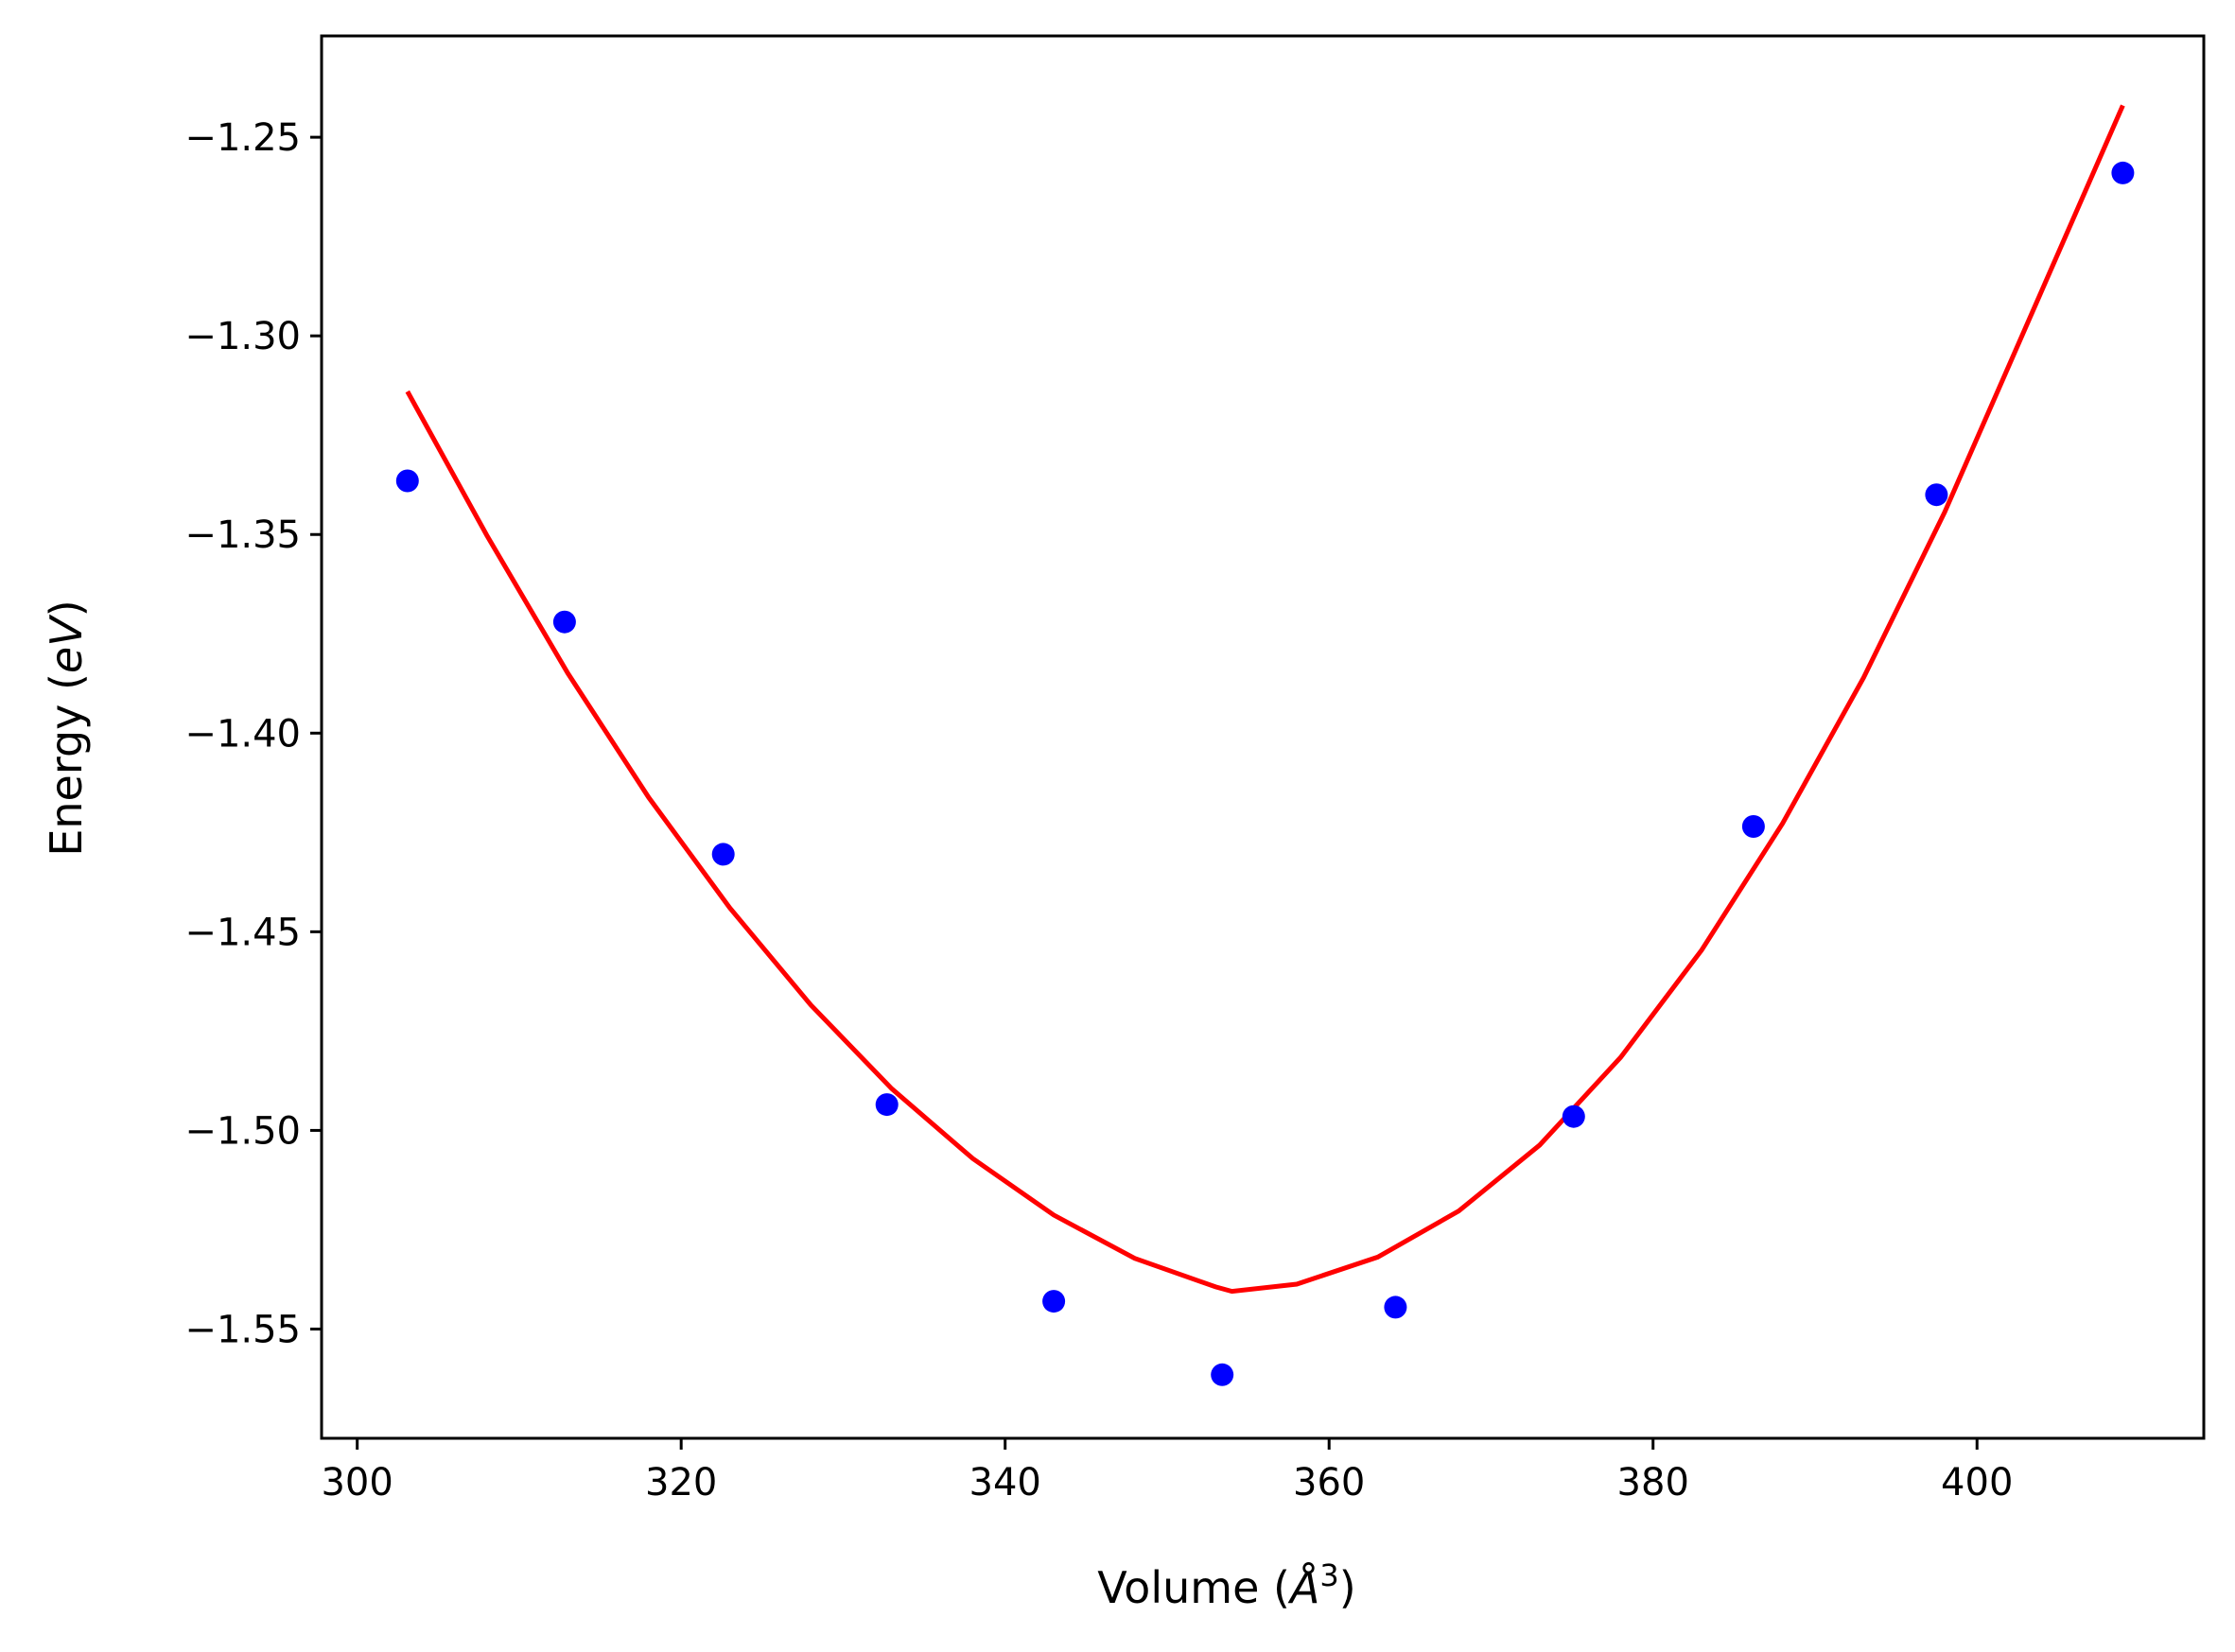  What do you see at coordinates (1653, 1483) in the screenshot?
I see `x-tick-label: 380` at bounding box center [1653, 1483].